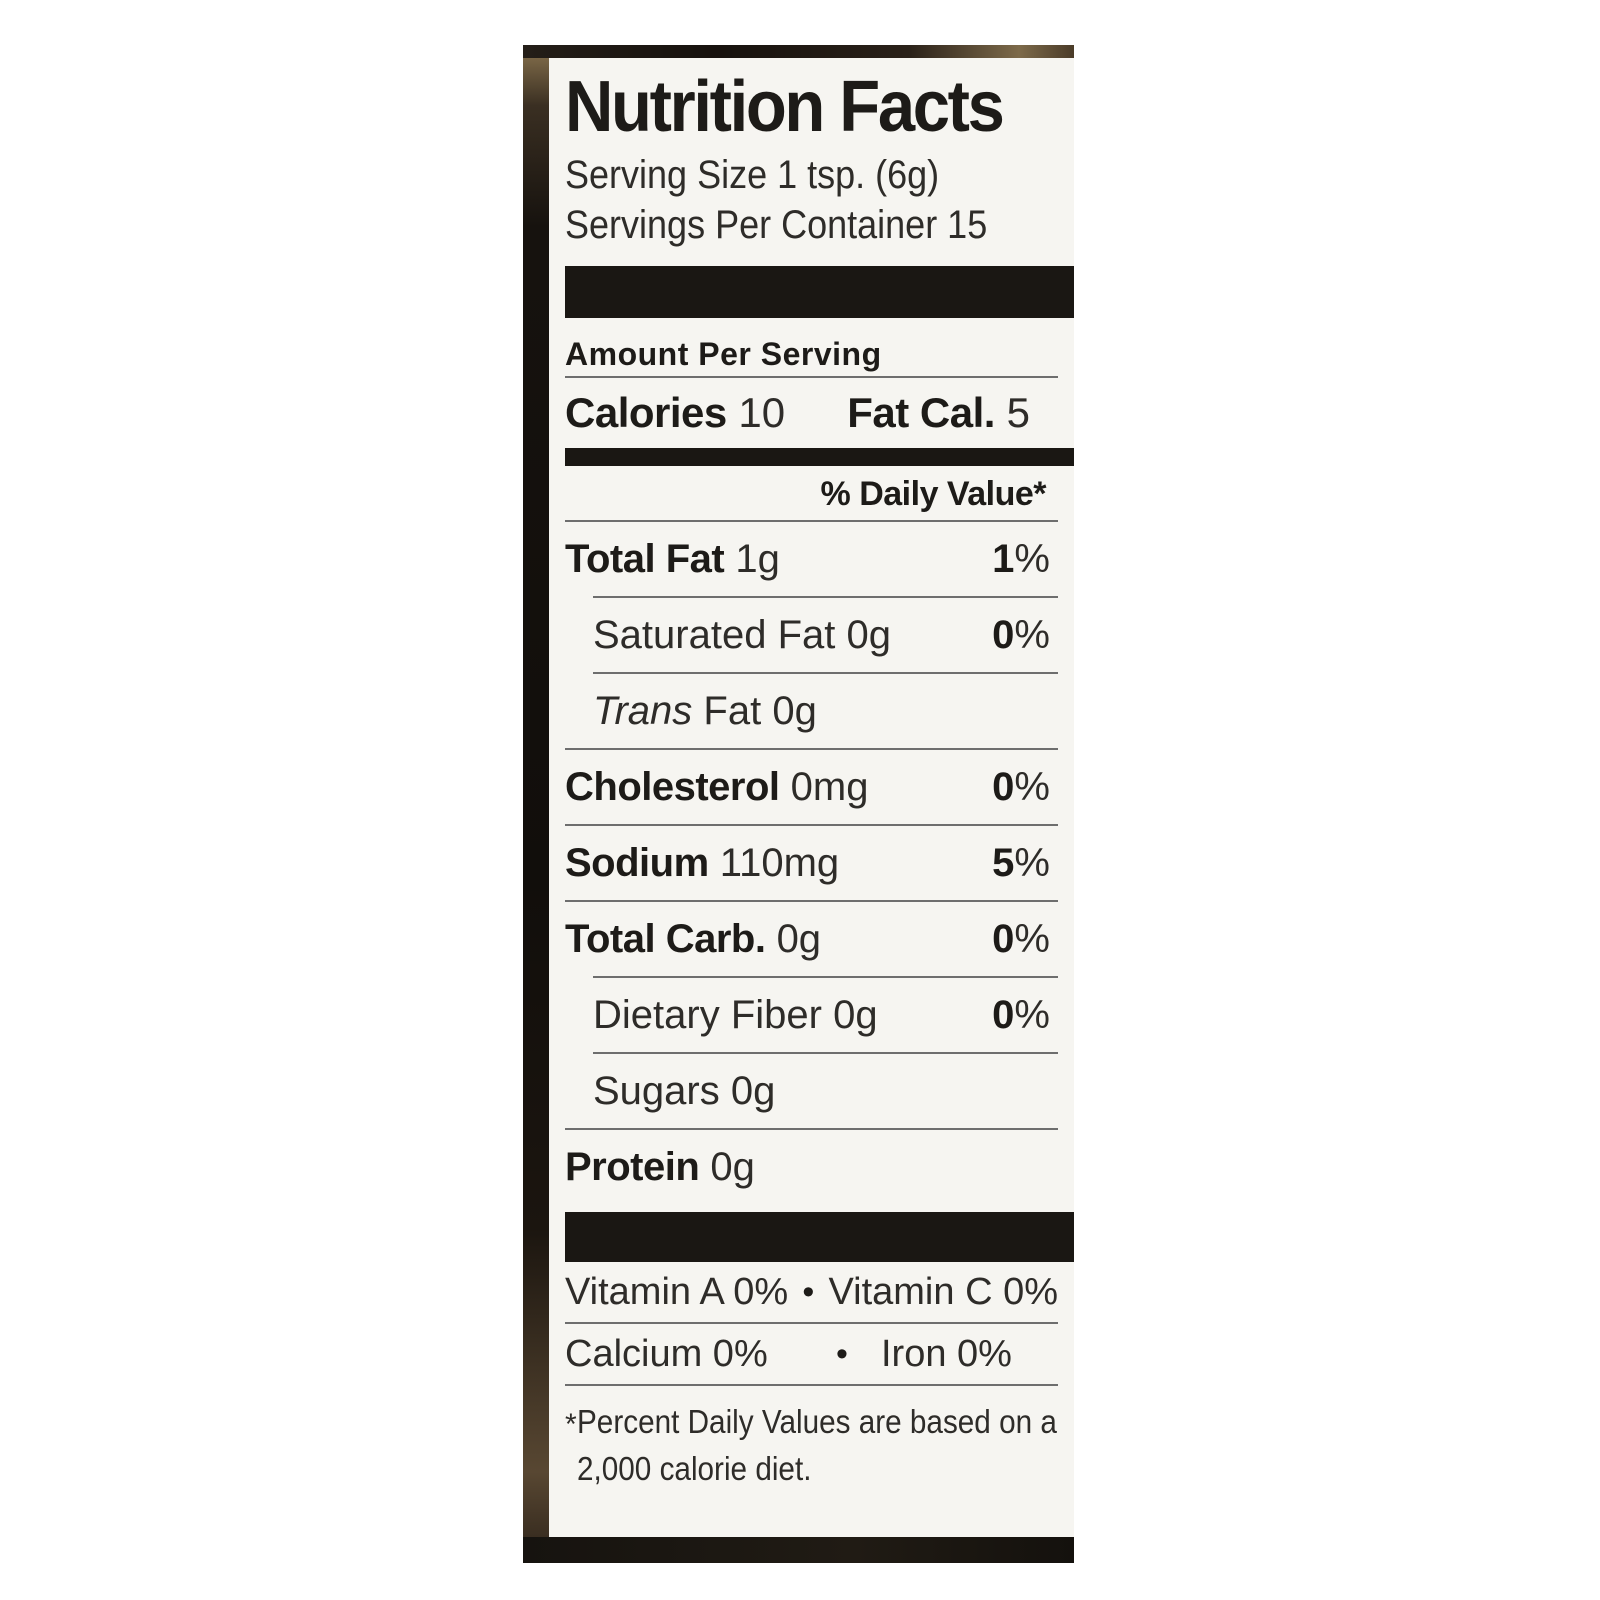 The height and width of the screenshot is (1600, 1600). What do you see at coordinates (921, 412) in the screenshot?
I see `fat-calories-label: Fat Cal.` at bounding box center [921, 412].